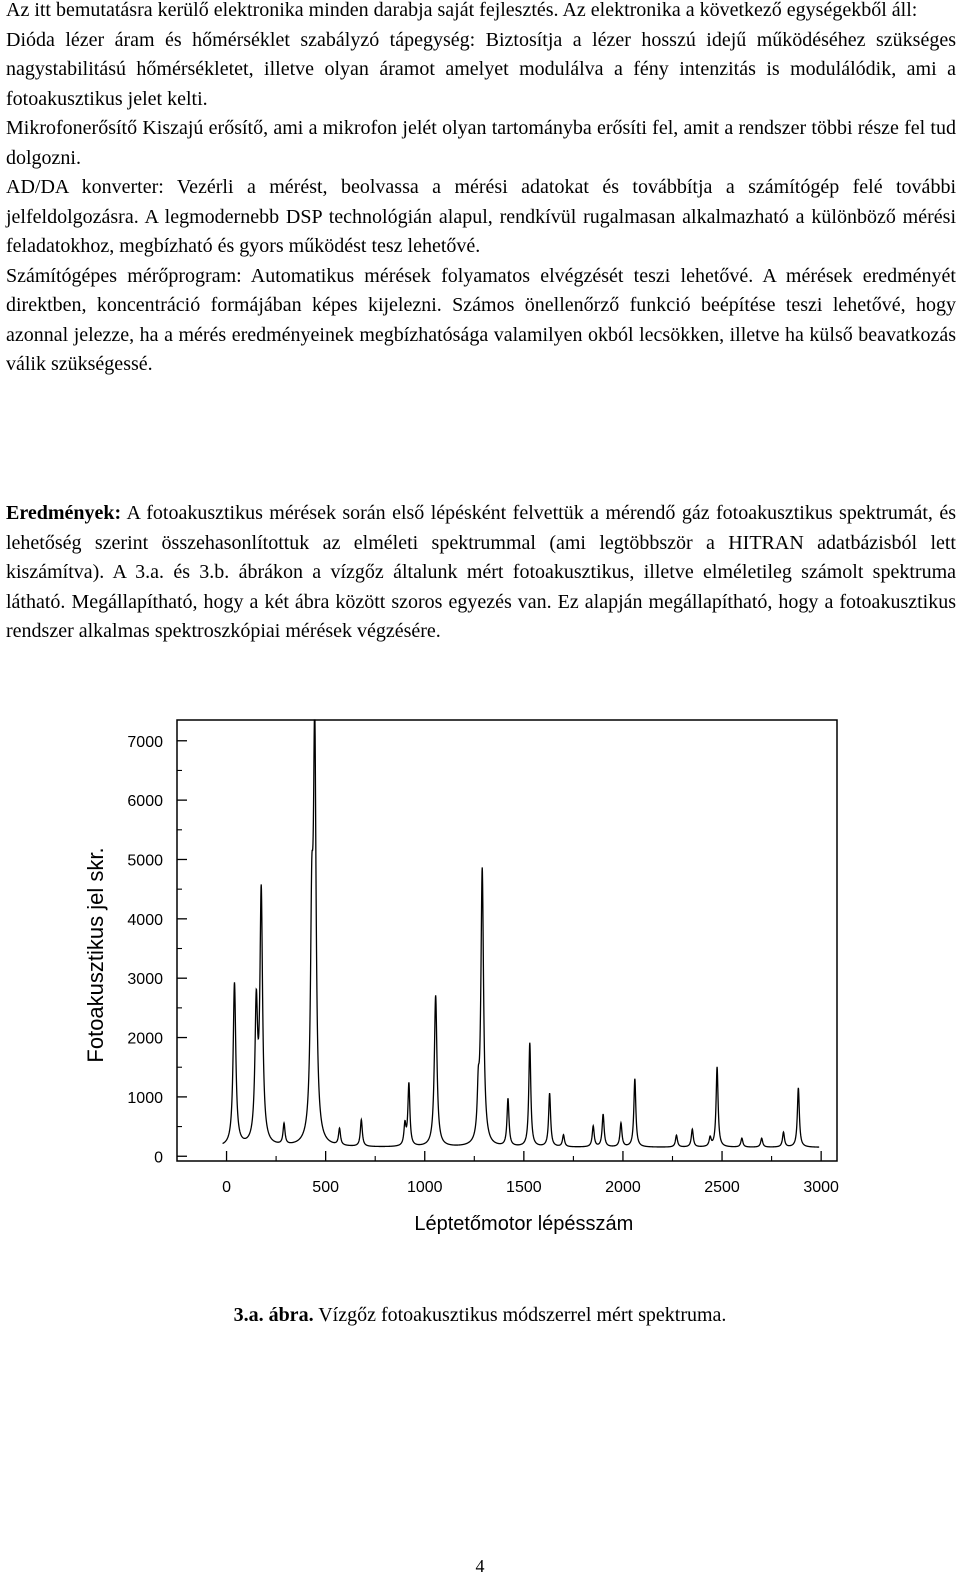 This screenshot has height=1590, width=960. Describe the element at coordinates (623, 1187) in the screenshot. I see `x-tick-label: 2000` at that location.